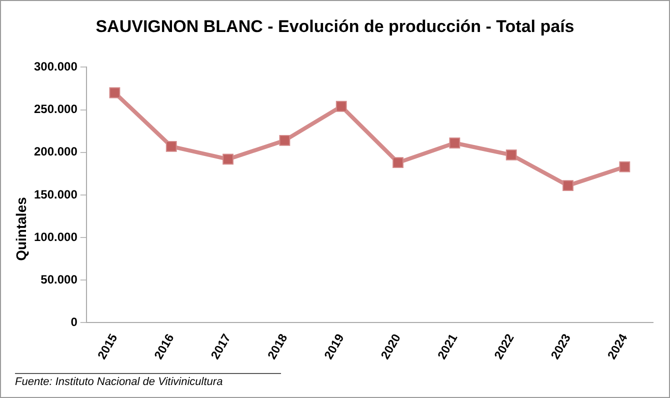  Describe the element at coordinates (56, 194) in the screenshot. I see `y-tick-label: 150.000` at that location.